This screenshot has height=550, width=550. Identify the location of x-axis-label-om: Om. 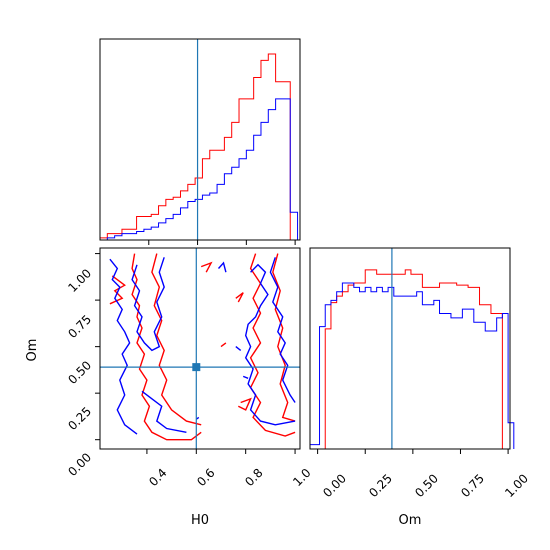
(410, 520).